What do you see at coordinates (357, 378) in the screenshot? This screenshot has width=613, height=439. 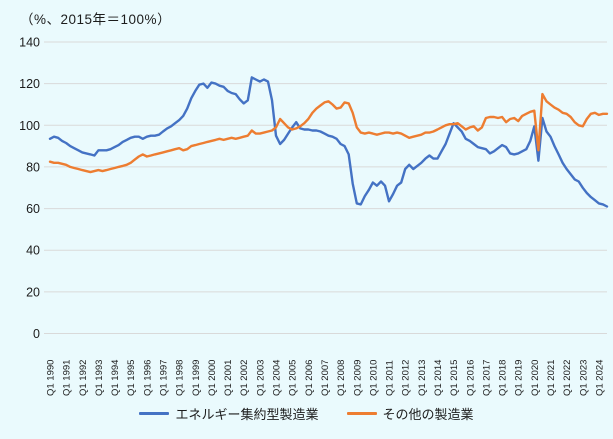 I see `x-tick-label: Q1 2009` at bounding box center [357, 378].